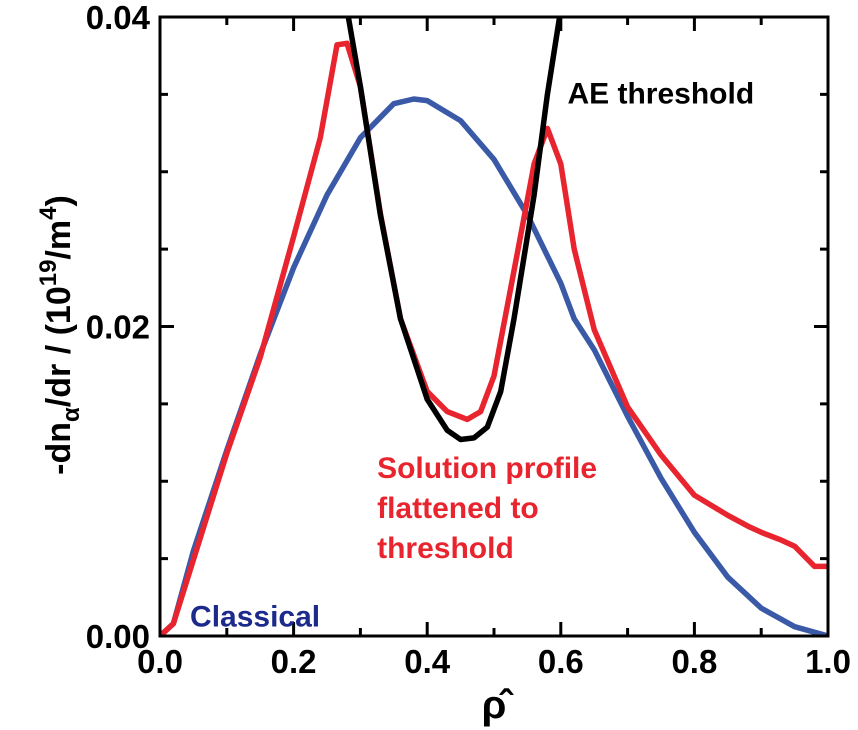 The width and height of the screenshot is (858, 730). Describe the element at coordinates (255, 617) in the screenshot. I see `annotation-classical: Classical` at that location.